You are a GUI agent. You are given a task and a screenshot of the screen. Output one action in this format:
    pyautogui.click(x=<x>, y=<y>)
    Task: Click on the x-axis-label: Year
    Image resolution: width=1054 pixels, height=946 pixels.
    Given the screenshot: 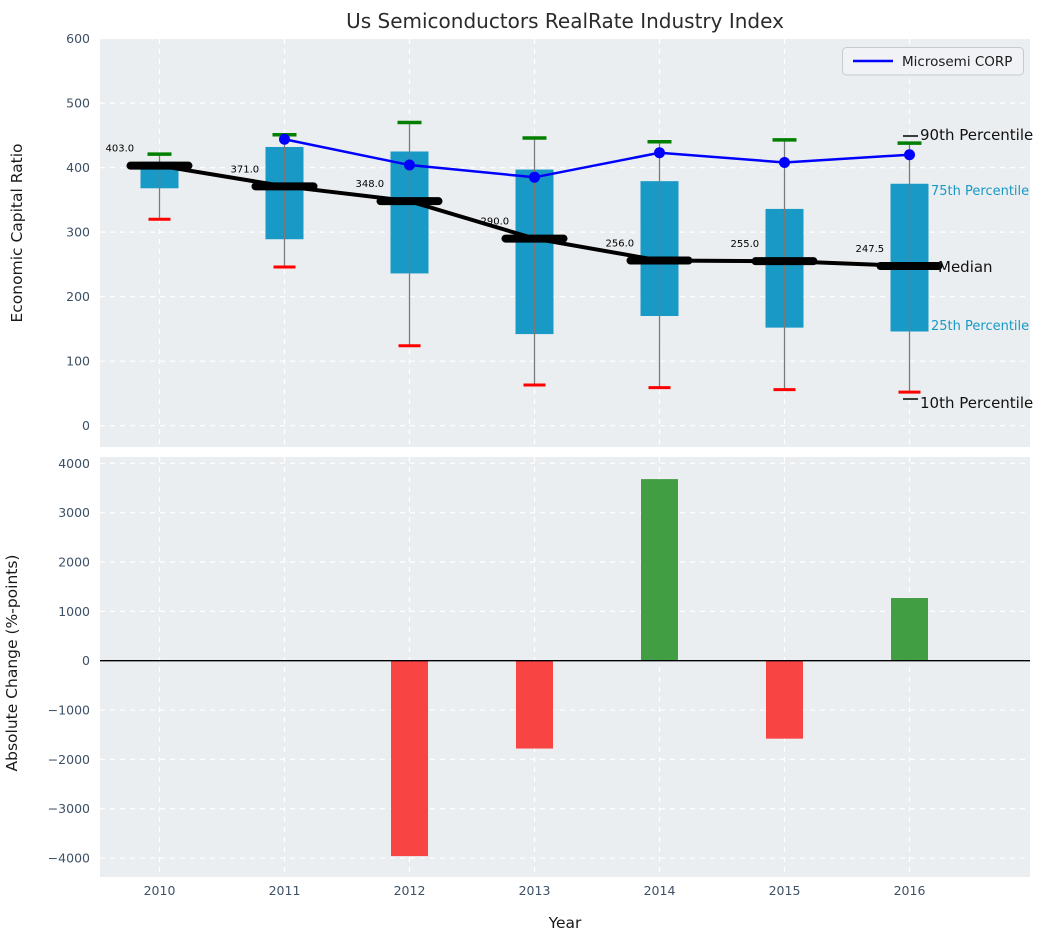 What is the action you would take?
    pyautogui.click(x=565, y=923)
    